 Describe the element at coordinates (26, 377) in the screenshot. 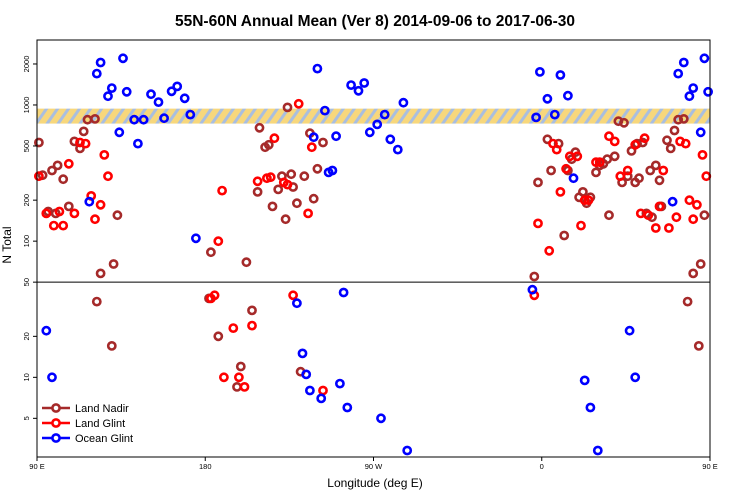

I see `y-tick-label: 10` at that location.